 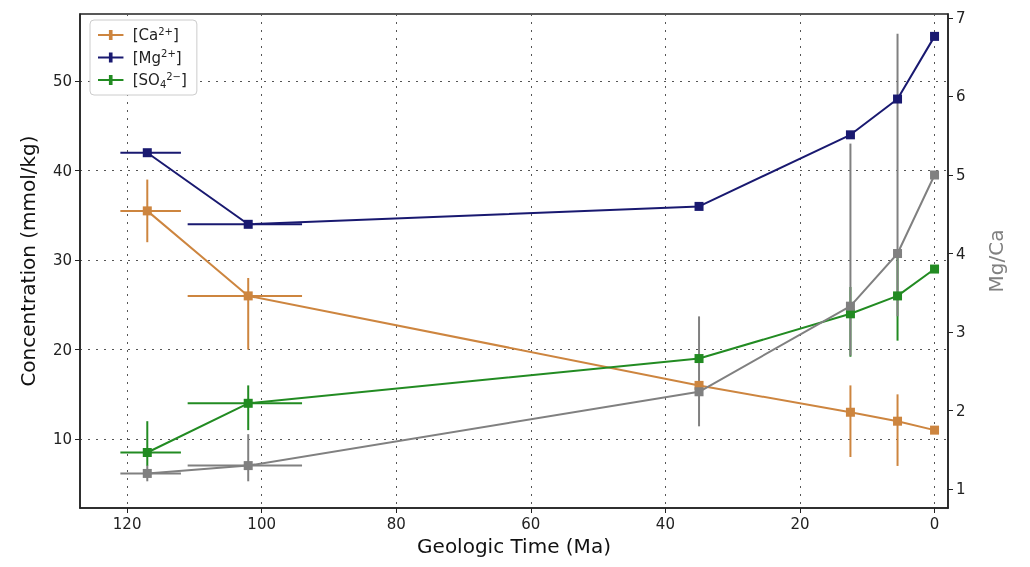 What do you see at coordinates (62, 260) in the screenshot?
I see `y-tick-label: 30` at bounding box center [62, 260].